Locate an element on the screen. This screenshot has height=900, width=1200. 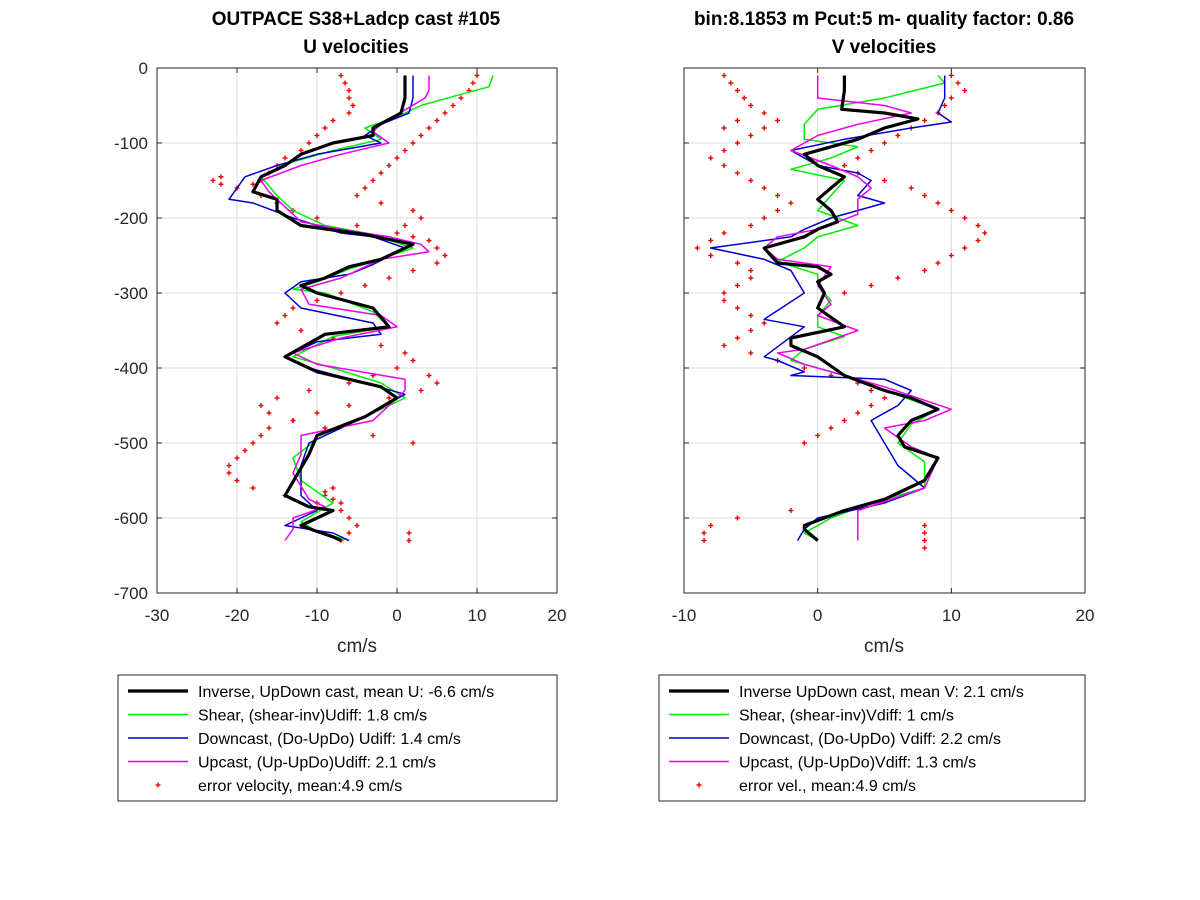
v-series-group is located at coordinates (841, 312).